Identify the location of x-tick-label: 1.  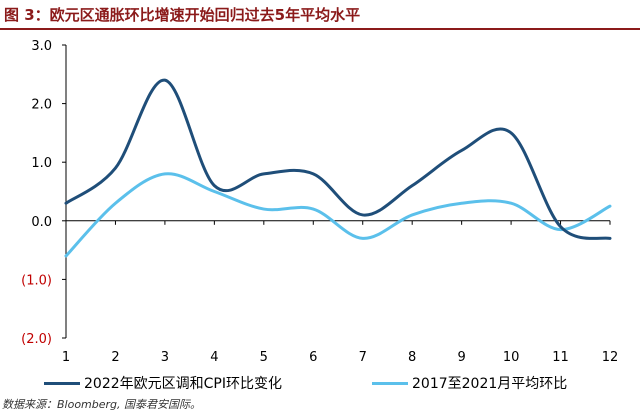
(66, 357).